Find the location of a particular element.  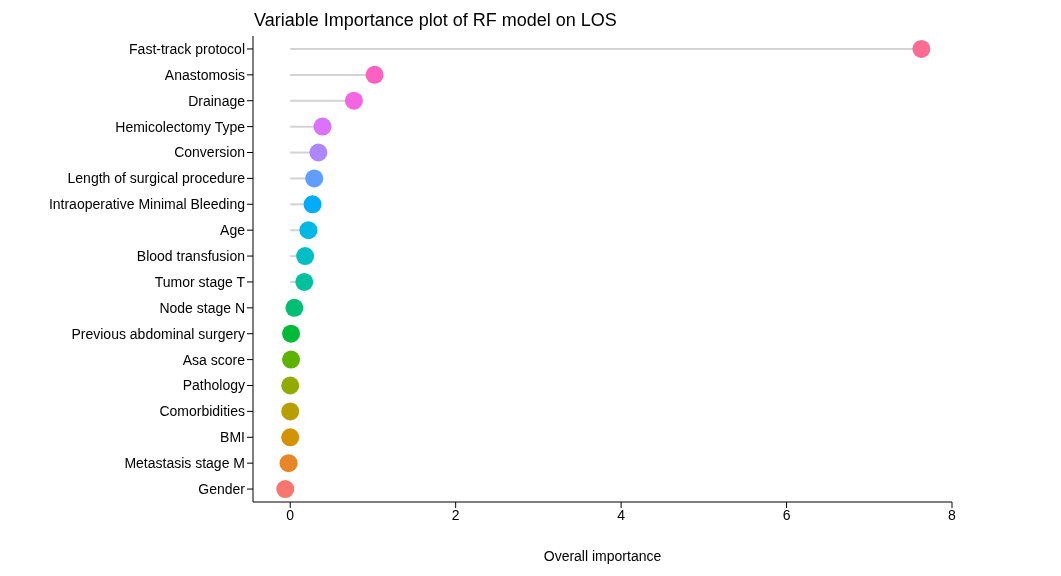

y-tick-label: Comorbidities is located at coordinates (202, 411).